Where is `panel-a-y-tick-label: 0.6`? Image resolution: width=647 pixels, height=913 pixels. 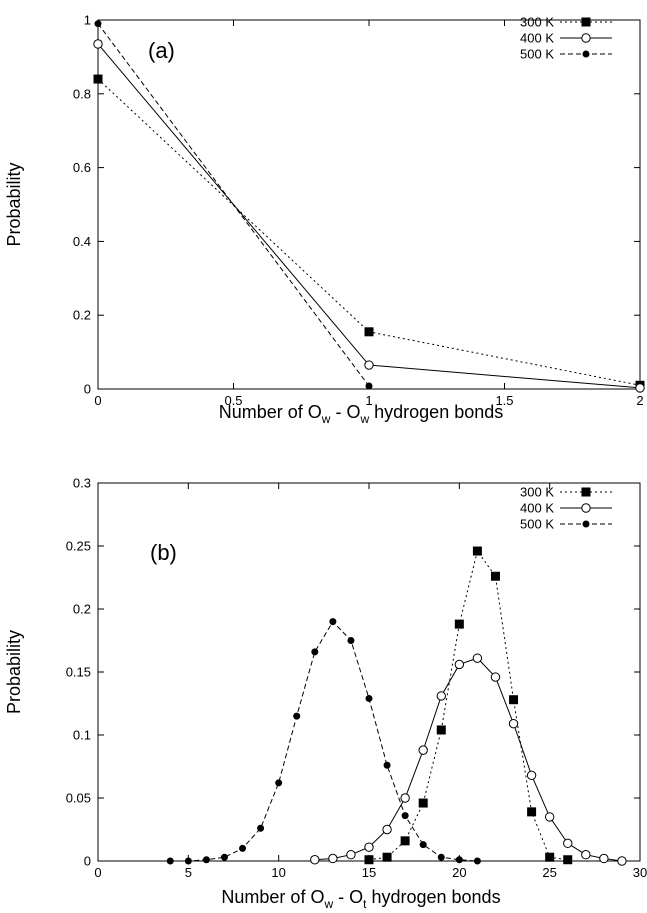 panel-a-y-tick-label: 0.6 is located at coordinates (82, 167).